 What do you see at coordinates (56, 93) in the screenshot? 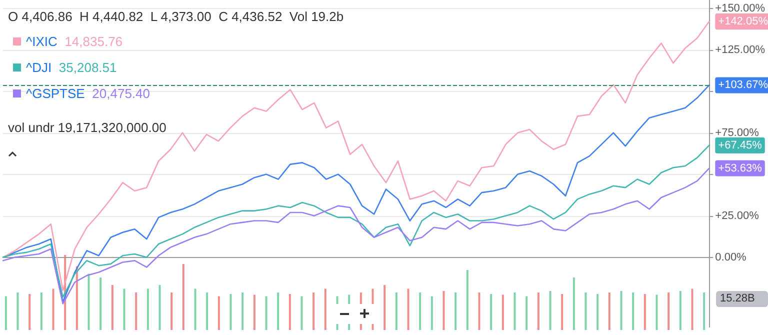
I see `legend-label: ^GSPTSE` at bounding box center [56, 93].